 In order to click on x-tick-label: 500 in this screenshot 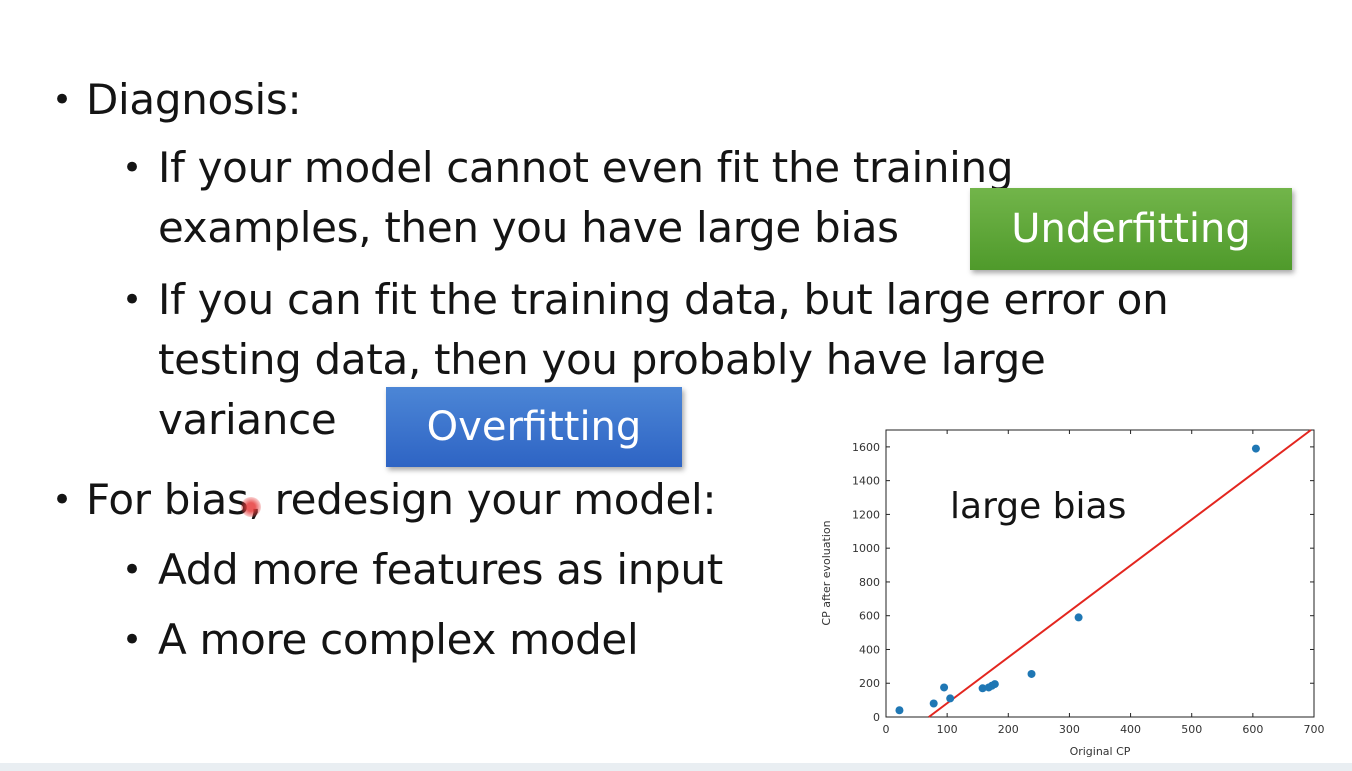, I will do `click(1191, 729)`.